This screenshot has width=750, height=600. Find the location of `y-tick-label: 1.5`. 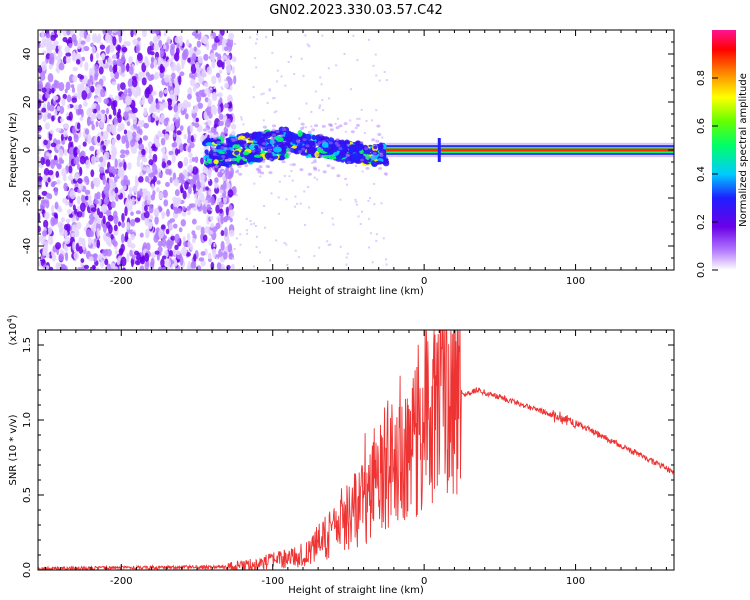

y-tick-label: 1.5 is located at coordinates (27, 345).